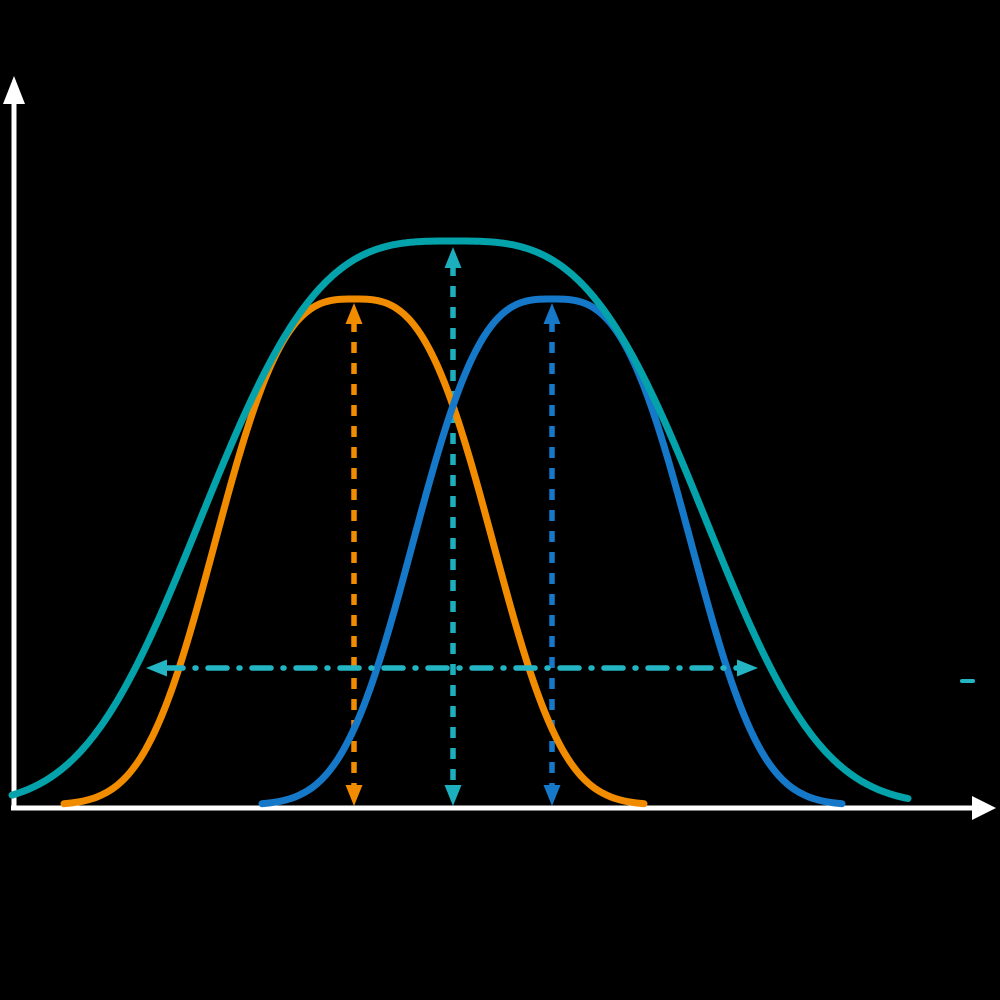  I want to click on right-peak-height-arrow-top-head, so click(552, 313).